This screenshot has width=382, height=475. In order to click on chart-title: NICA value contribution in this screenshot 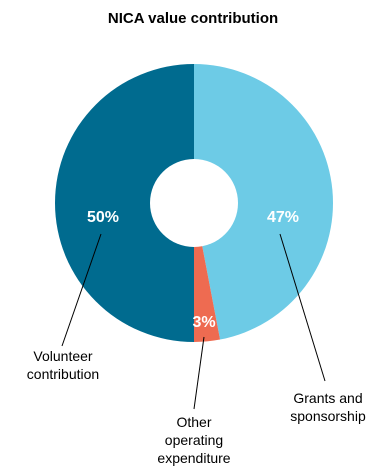, I will do `click(193, 18)`.